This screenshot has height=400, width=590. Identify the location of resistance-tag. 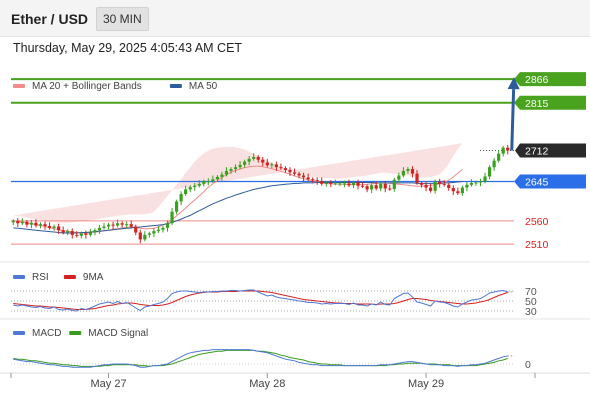
(550, 102).